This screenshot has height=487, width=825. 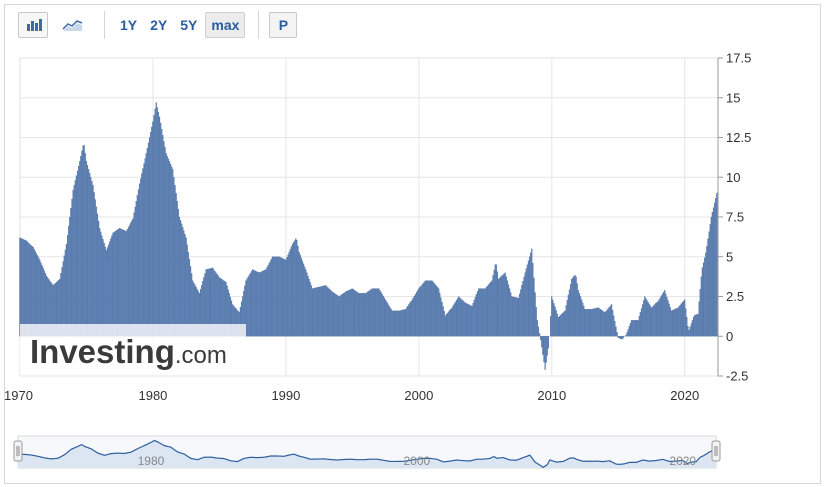 I want to click on bar-chart-button, so click(x=33, y=25).